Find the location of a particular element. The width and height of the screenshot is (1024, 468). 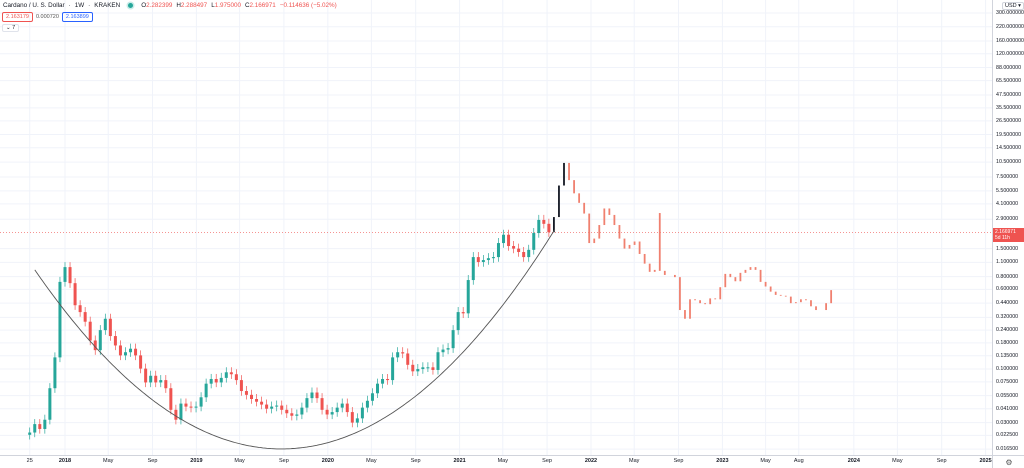

price-tick-label: 0.320000 is located at coordinates (1007, 317).